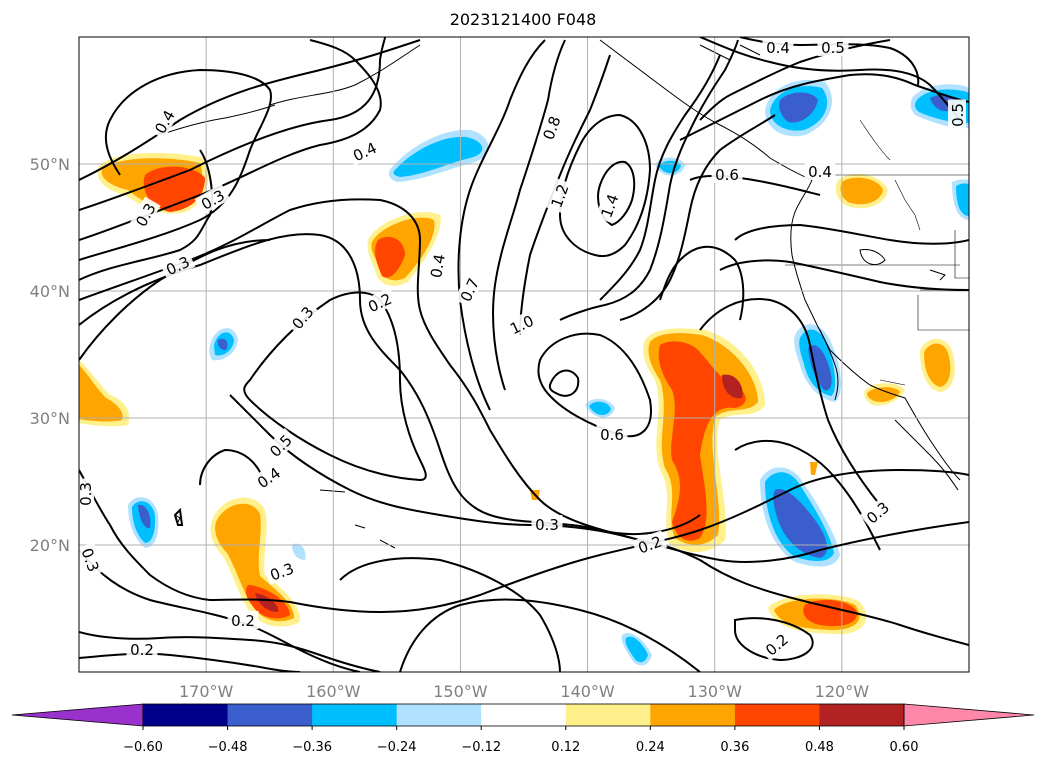 The width and height of the screenshot is (1047, 769). Describe the element at coordinates (523, 19) in the screenshot. I see `map-title: 2023121400 F048` at that location.